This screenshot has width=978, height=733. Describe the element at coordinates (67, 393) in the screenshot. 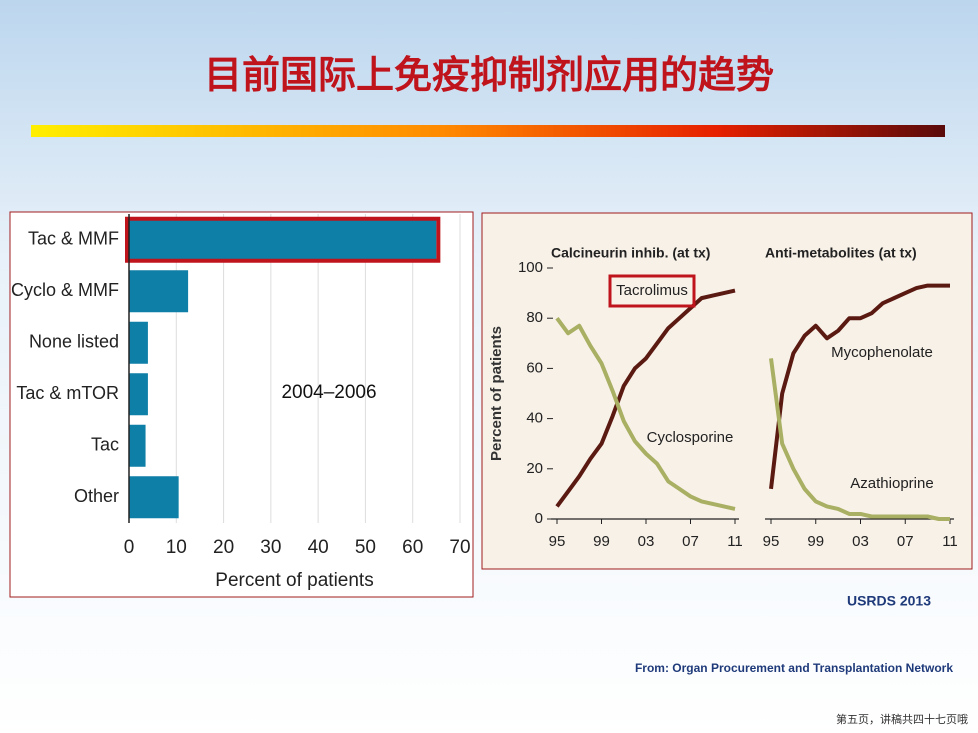

I see `y-tick-label: Tac & mTOR` at that location.